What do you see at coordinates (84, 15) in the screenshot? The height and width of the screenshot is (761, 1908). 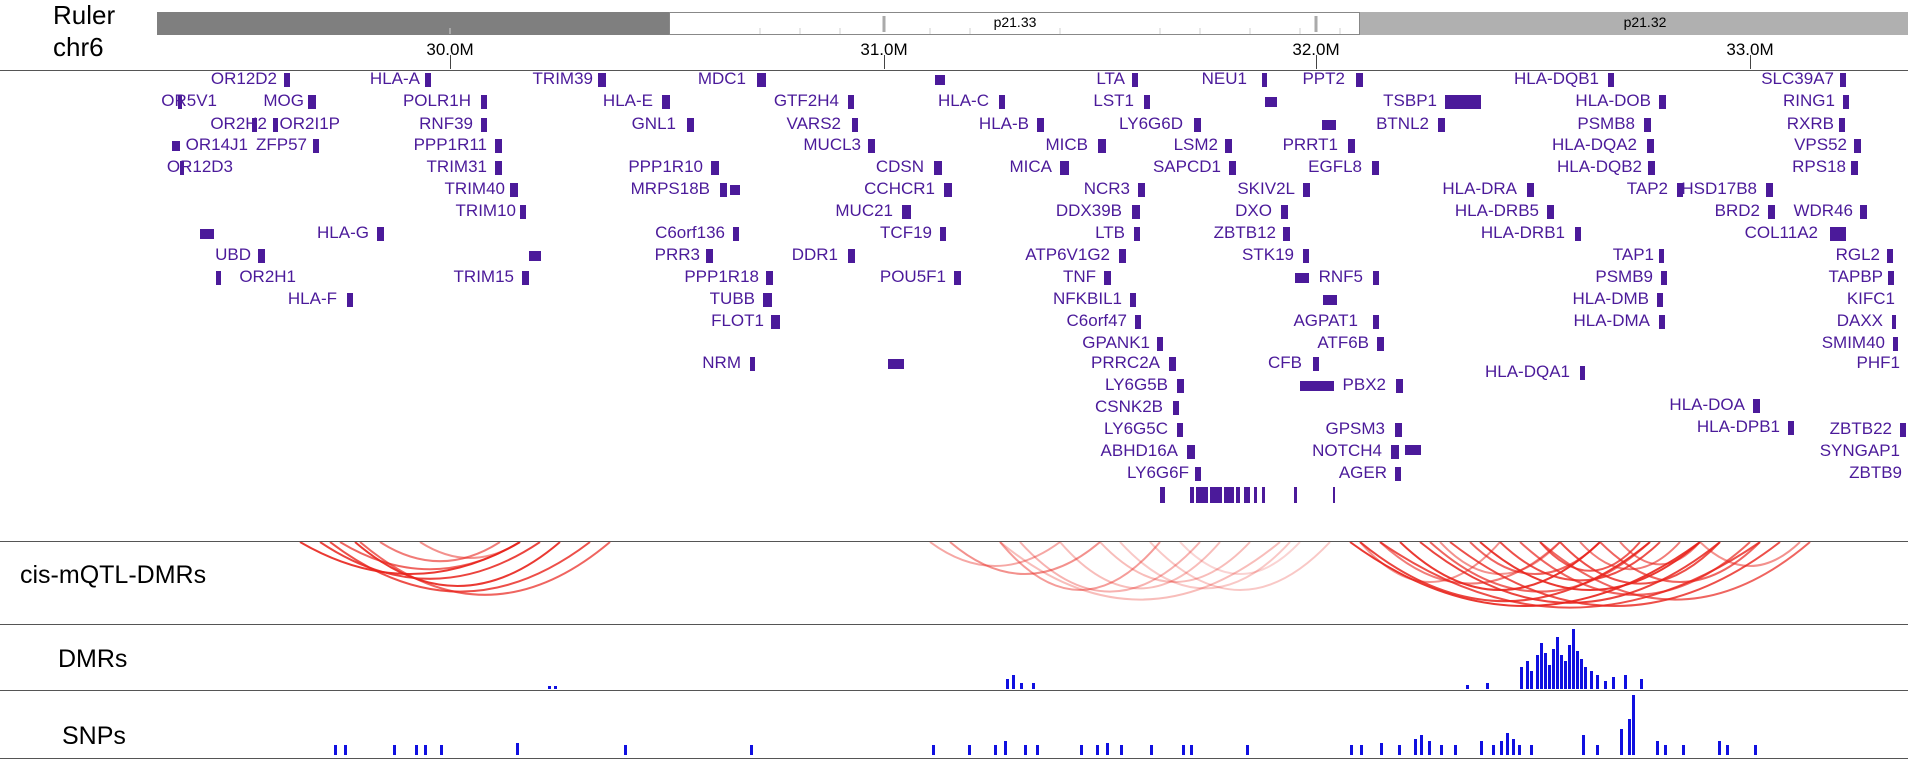 I see `ruler-label: Ruler` at bounding box center [84, 15].